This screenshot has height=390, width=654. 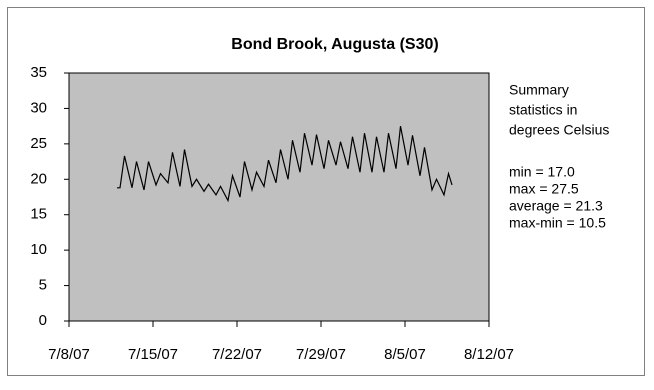 What do you see at coordinates (539, 90) in the screenshot?
I see `annotation: Summary` at bounding box center [539, 90].